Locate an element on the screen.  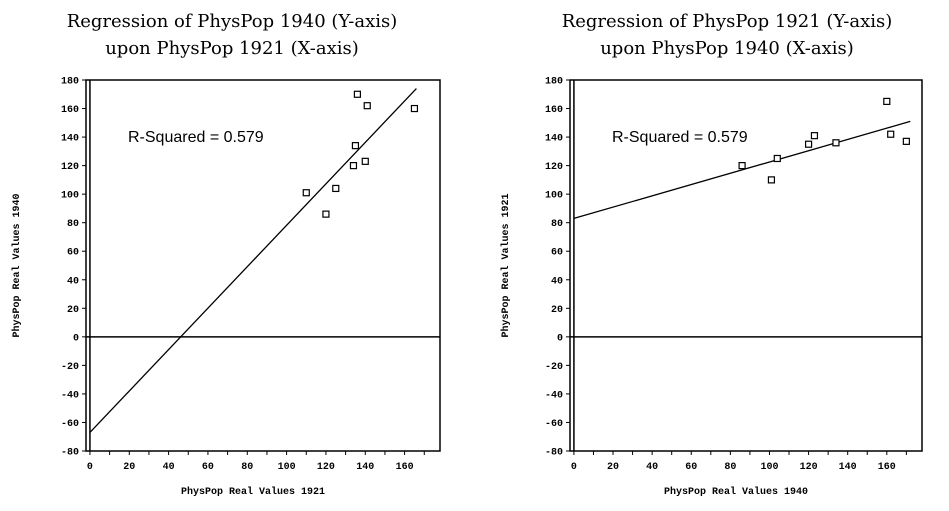
y-axis-label: PhysPop Real Values 1921 is located at coordinates (506, 265).